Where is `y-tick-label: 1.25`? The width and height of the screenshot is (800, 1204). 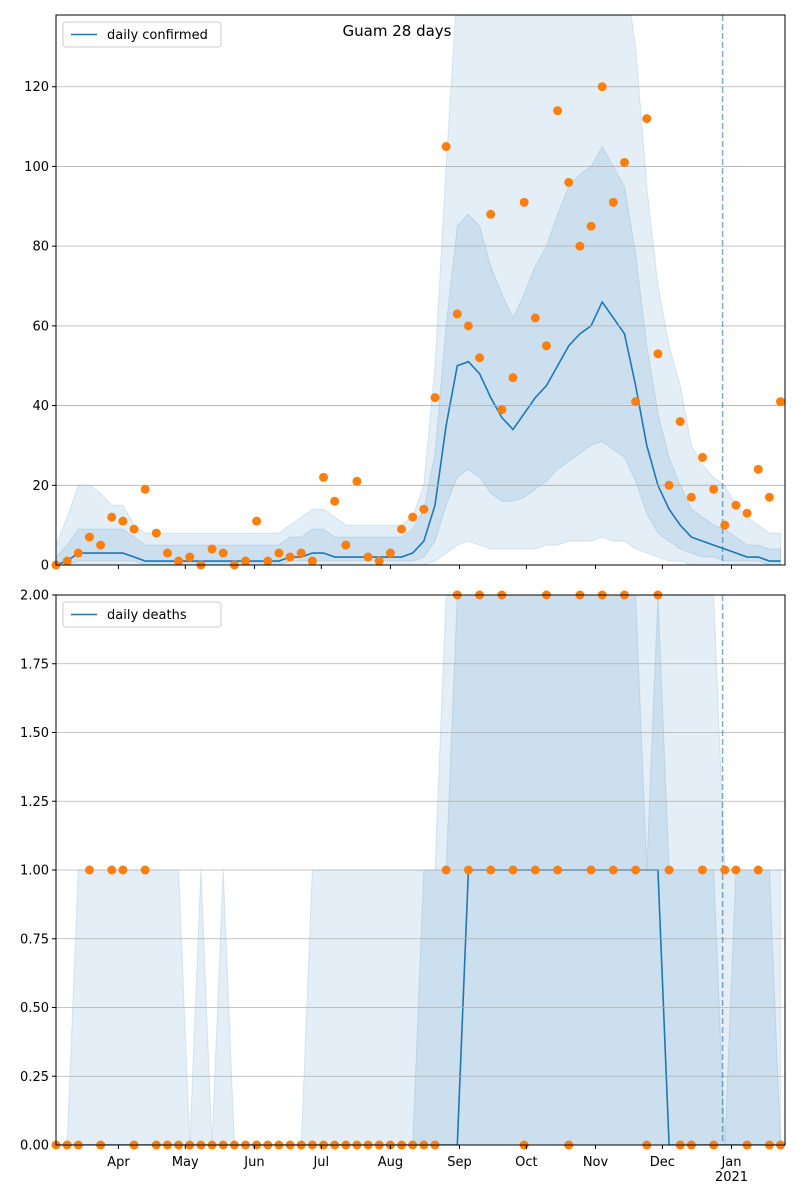
y-tick-label: 1.25 is located at coordinates (34, 802).